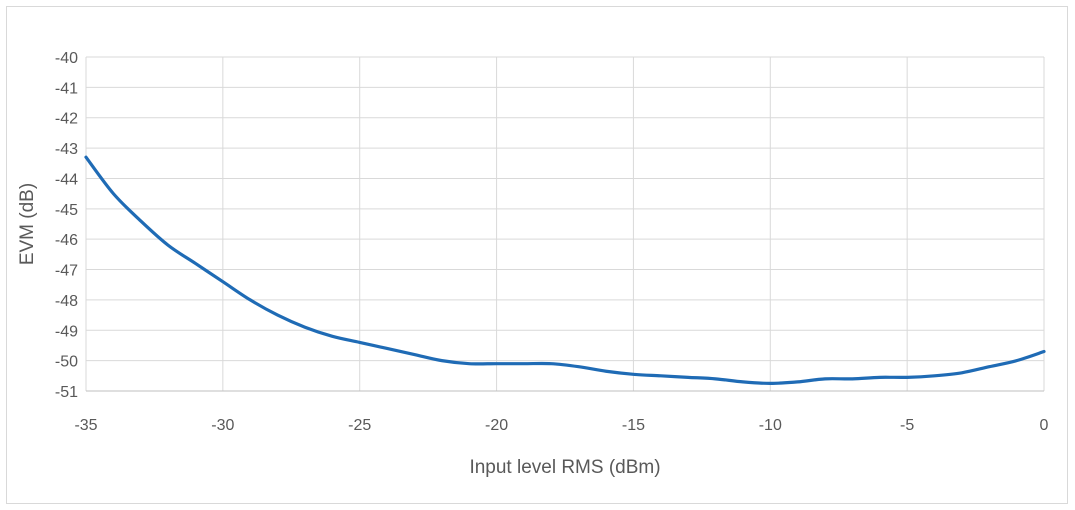 This screenshot has width=1075, height=510. Describe the element at coordinates (66, 179) in the screenshot. I see `y-tick-label: -44` at that location.